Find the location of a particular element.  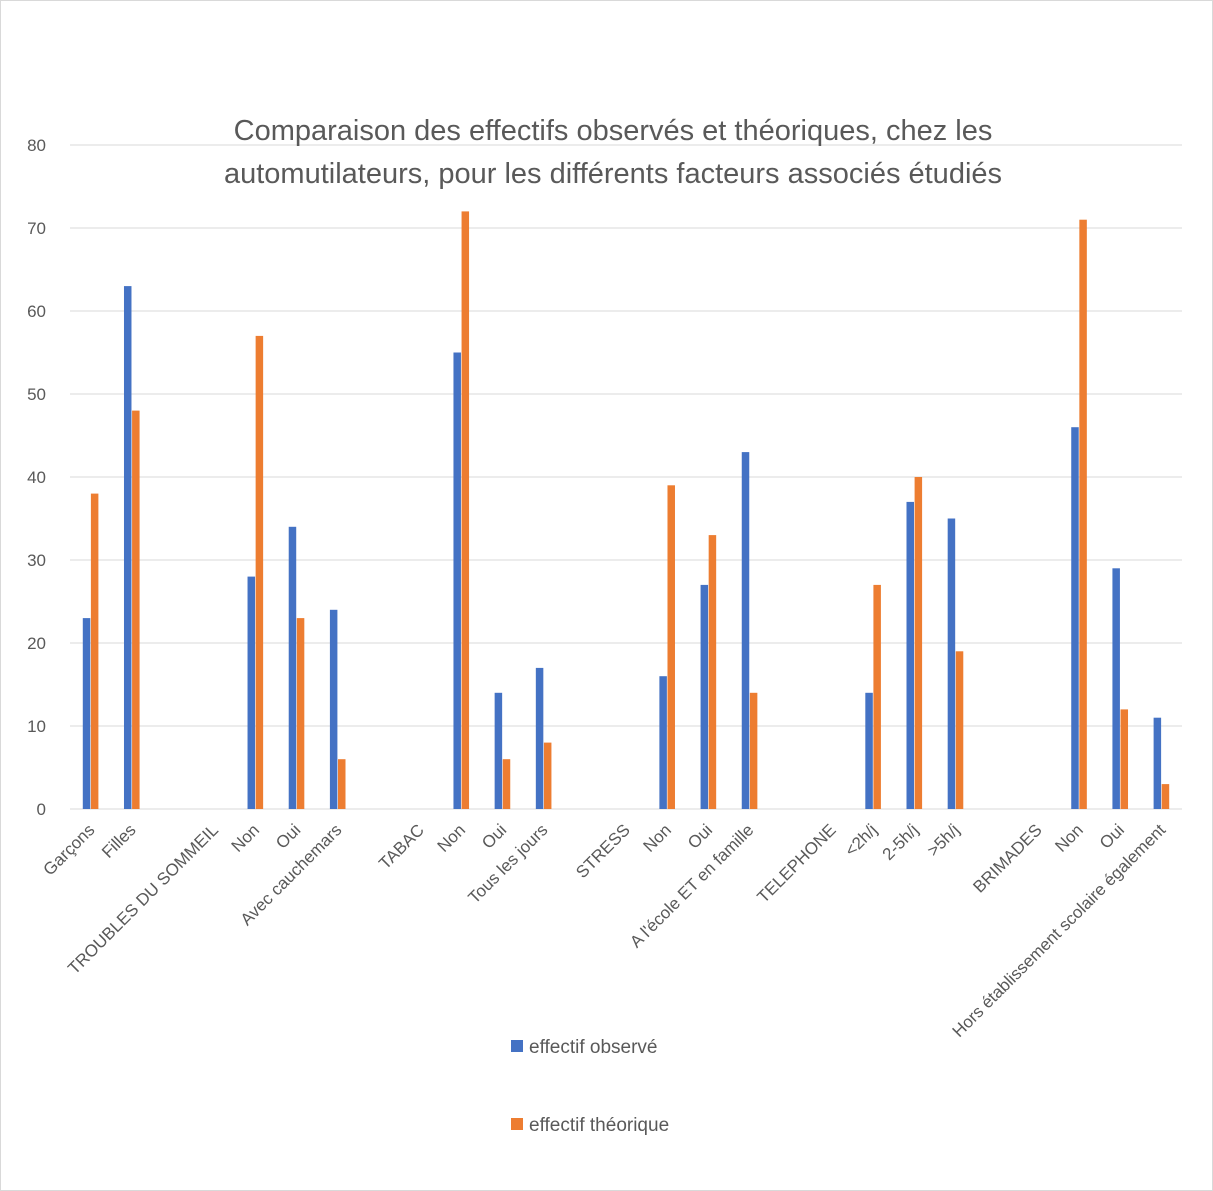

x-category-label: STRESS is located at coordinates (603, 851).